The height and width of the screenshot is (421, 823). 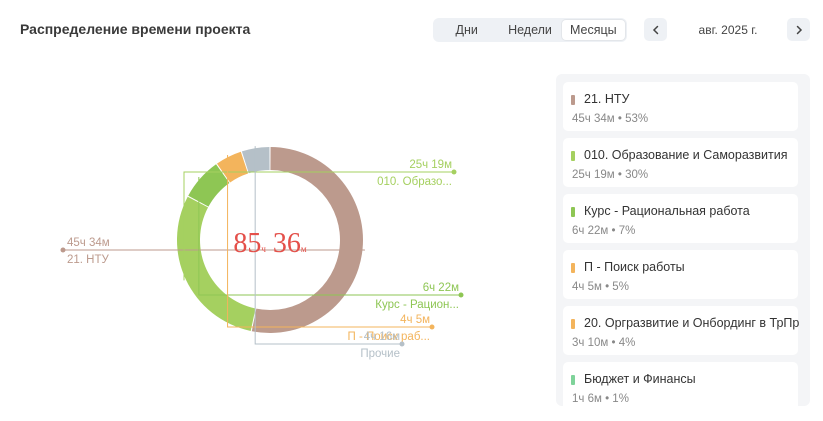 I want to click on next-period-button, so click(x=798, y=29).